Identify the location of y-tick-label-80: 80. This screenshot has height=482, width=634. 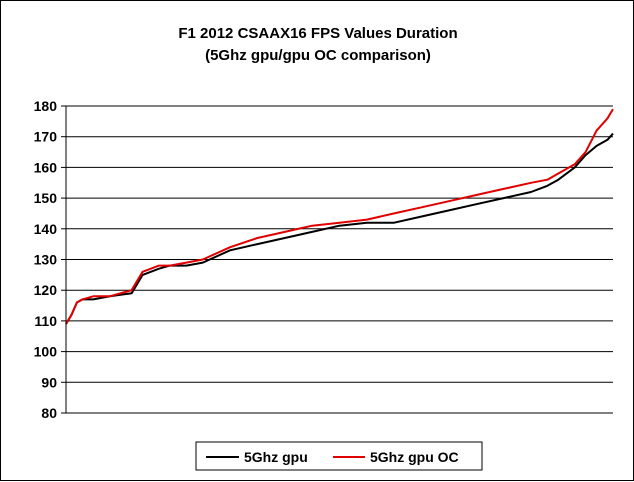
(49, 413).